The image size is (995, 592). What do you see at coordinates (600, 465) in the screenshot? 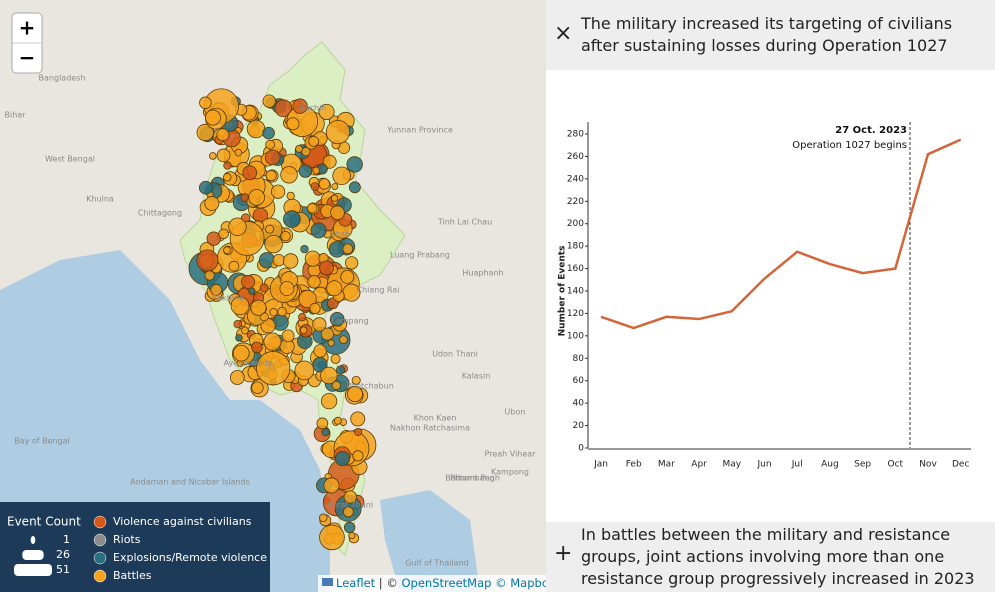
I see `x-tick-label: Jan` at bounding box center [600, 465].